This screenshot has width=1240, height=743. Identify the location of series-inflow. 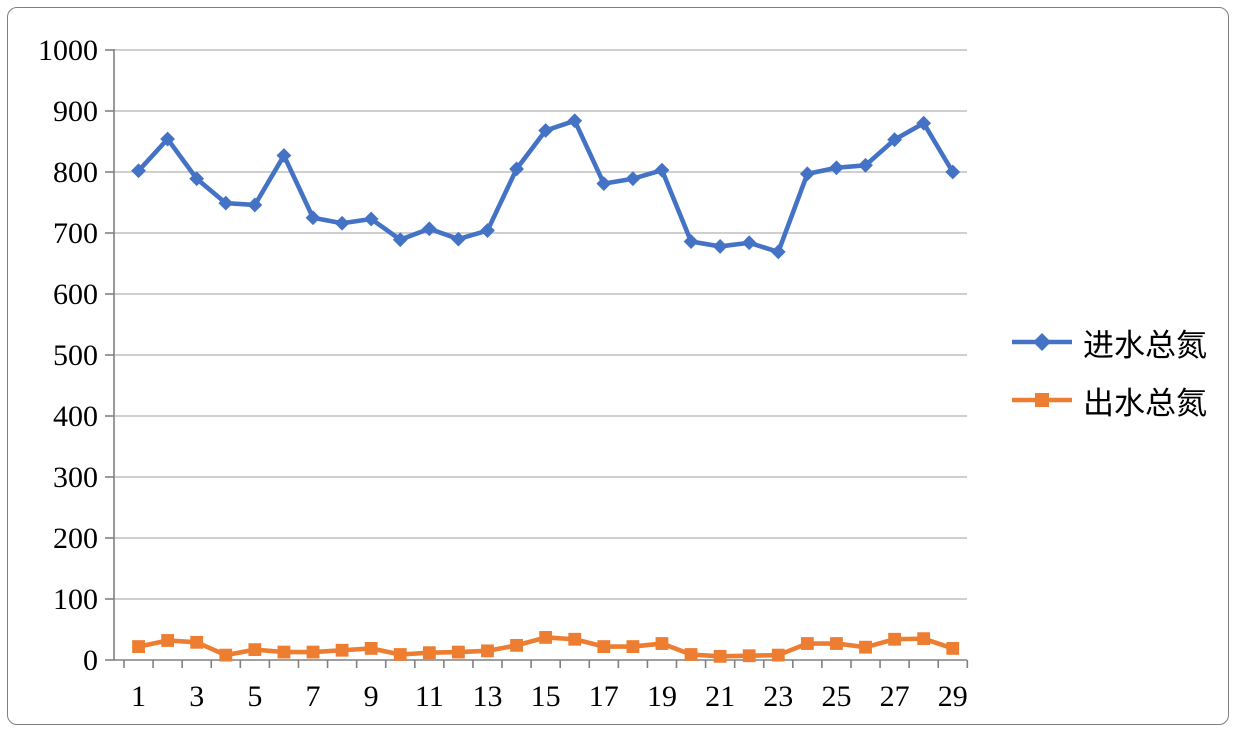
(546, 186).